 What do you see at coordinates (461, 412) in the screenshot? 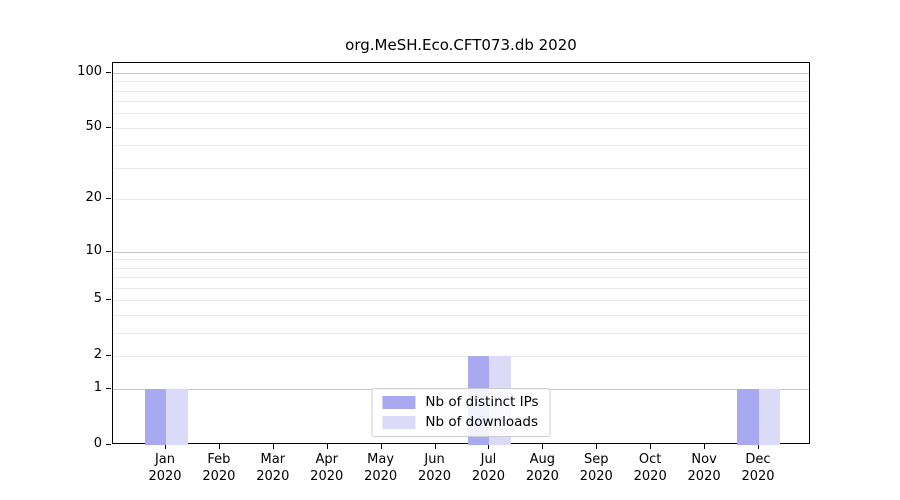
I see `legend: Nb of distinct IPs Nb of downloads` at bounding box center [461, 412].